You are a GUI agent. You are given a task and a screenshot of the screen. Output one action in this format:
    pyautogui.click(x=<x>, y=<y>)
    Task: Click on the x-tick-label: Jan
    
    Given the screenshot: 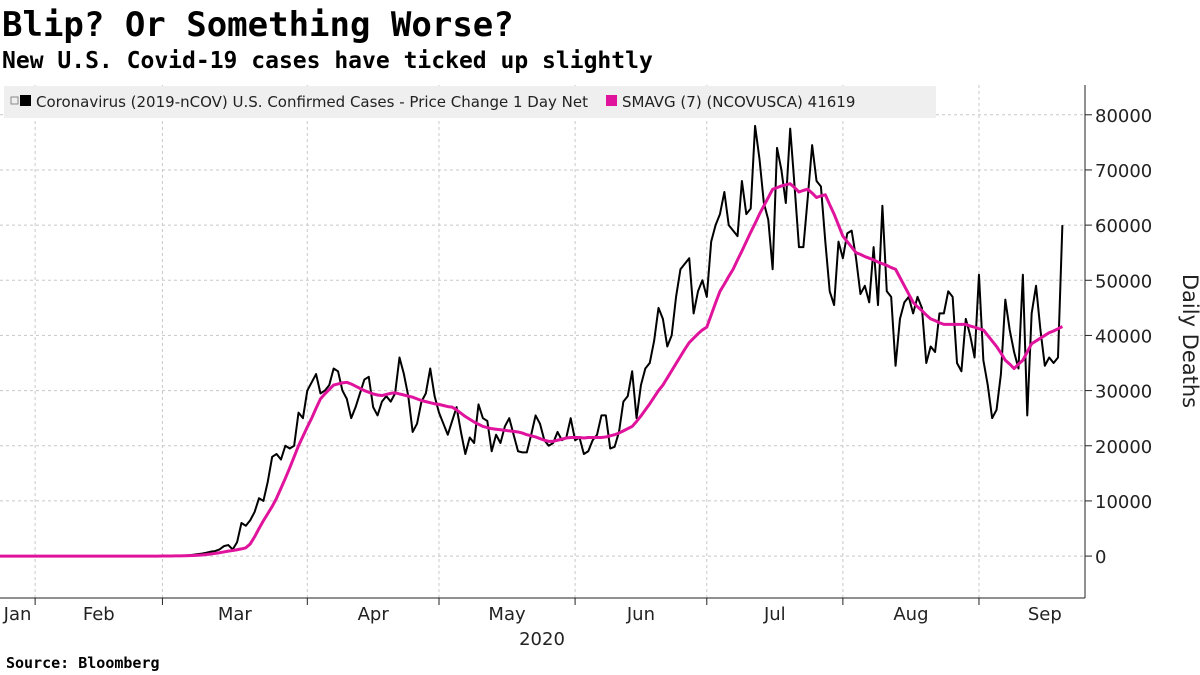 What is the action you would take?
    pyautogui.click(x=17, y=614)
    